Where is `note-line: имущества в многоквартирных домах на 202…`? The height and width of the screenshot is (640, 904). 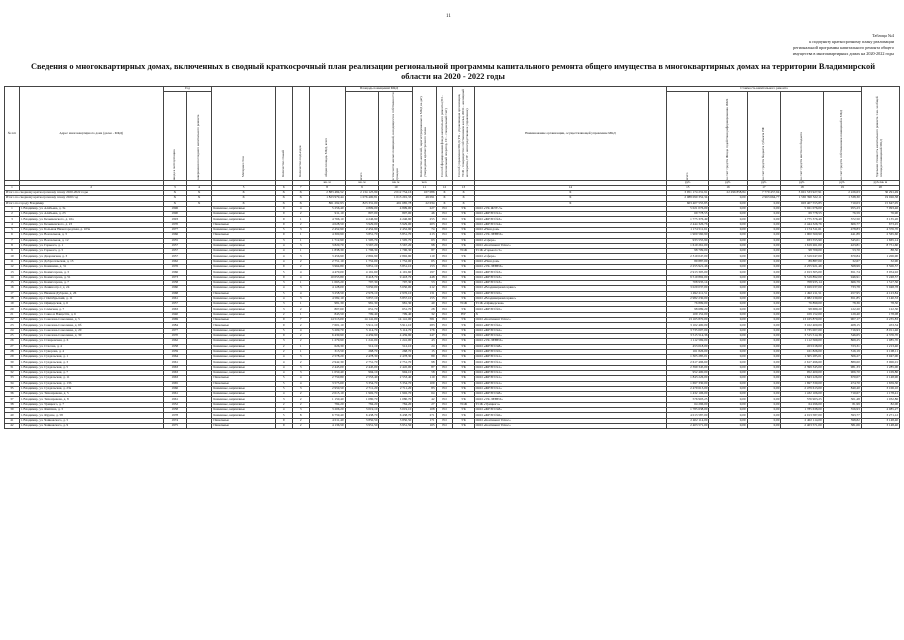 note-line: имущества в многоквартирных домах на 202… is located at coordinates (843, 53).